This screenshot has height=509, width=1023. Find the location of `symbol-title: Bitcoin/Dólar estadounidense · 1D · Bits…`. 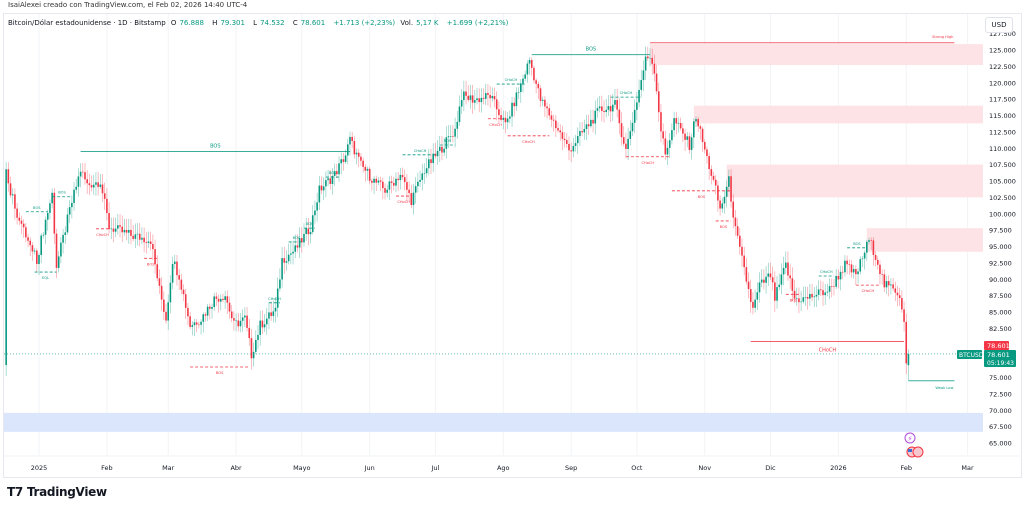

symbol-title: Bitcoin/Dólar estadounidense · 1D · Bits… is located at coordinates (87, 23).